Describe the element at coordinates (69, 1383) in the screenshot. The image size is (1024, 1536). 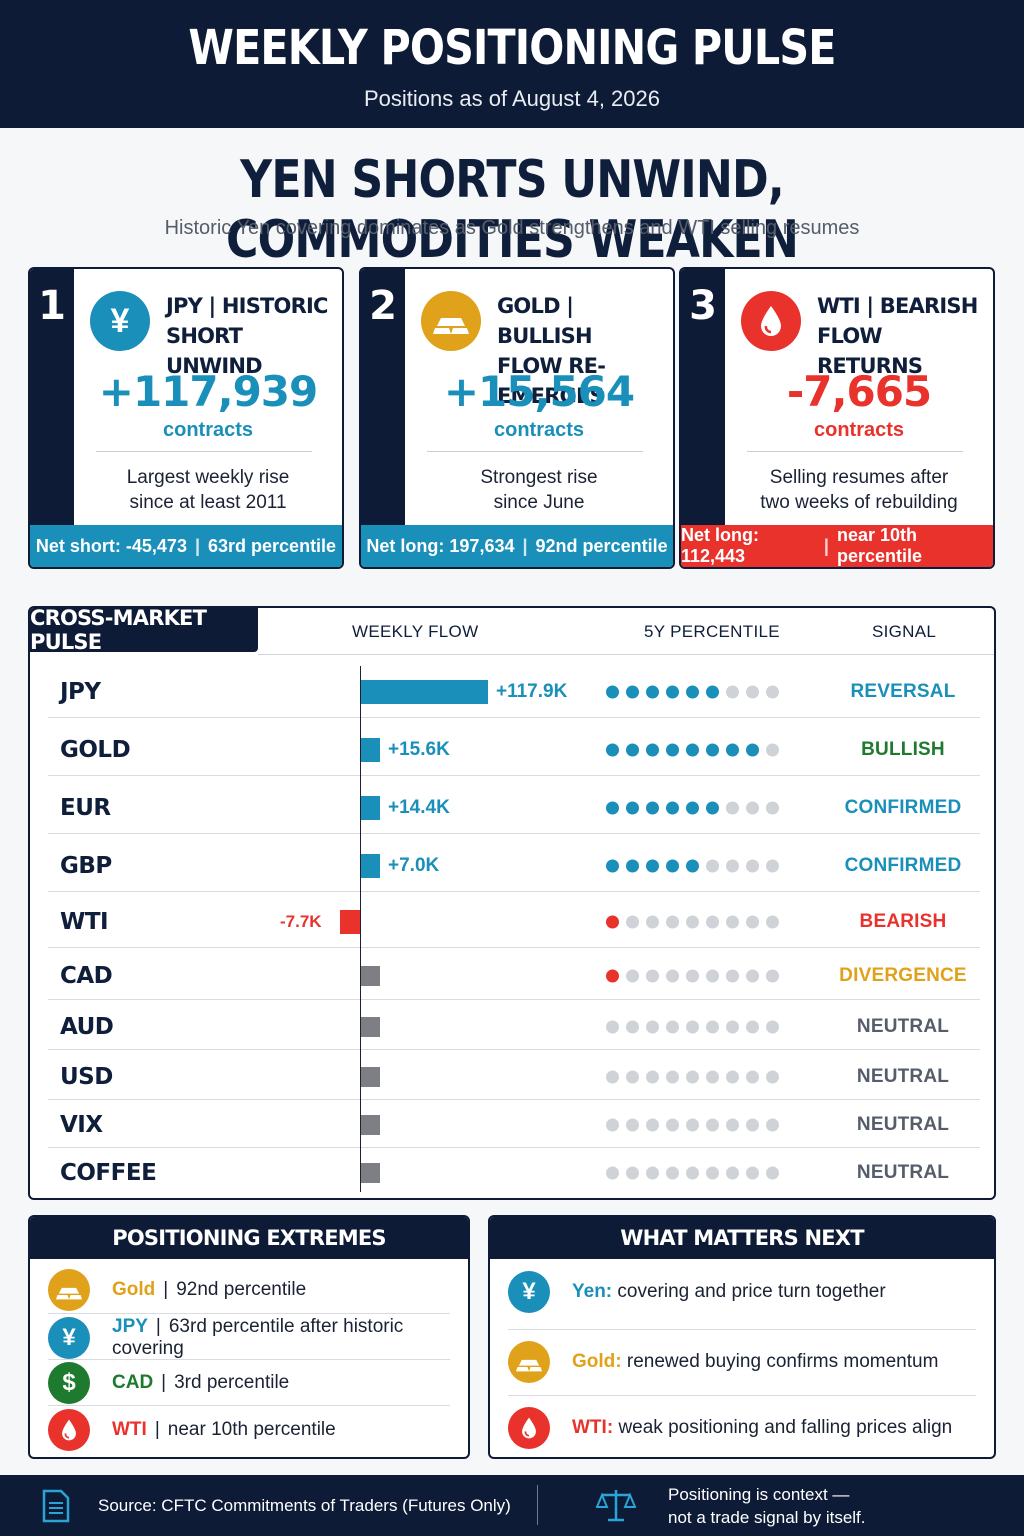
I see `dollar-icon: $` at that location.